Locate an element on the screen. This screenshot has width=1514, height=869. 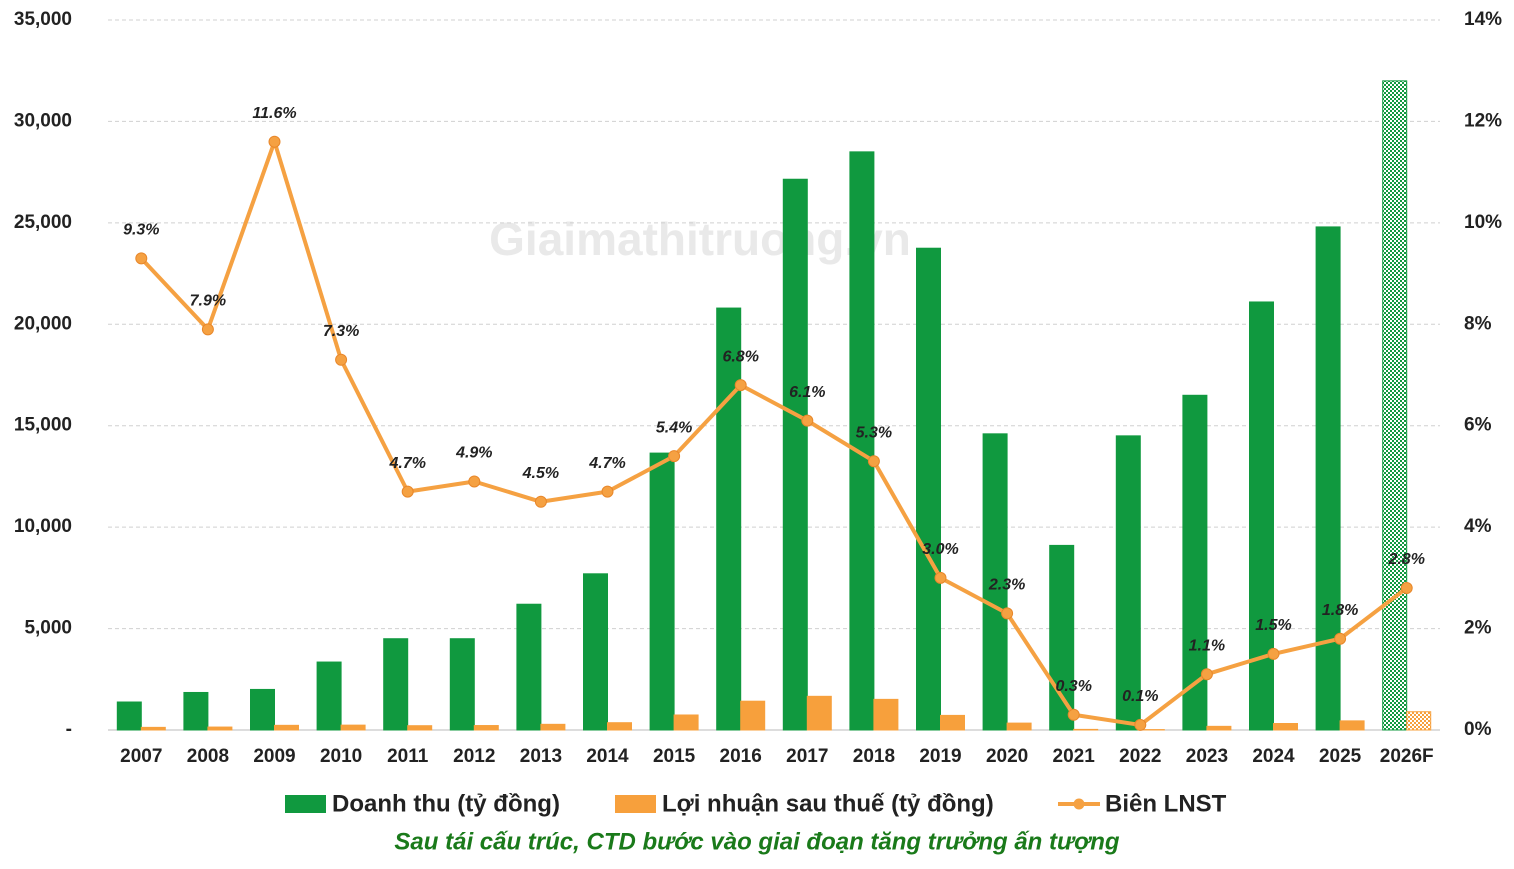
y-tick-label: 5,000 is located at coordinates (48, 628).